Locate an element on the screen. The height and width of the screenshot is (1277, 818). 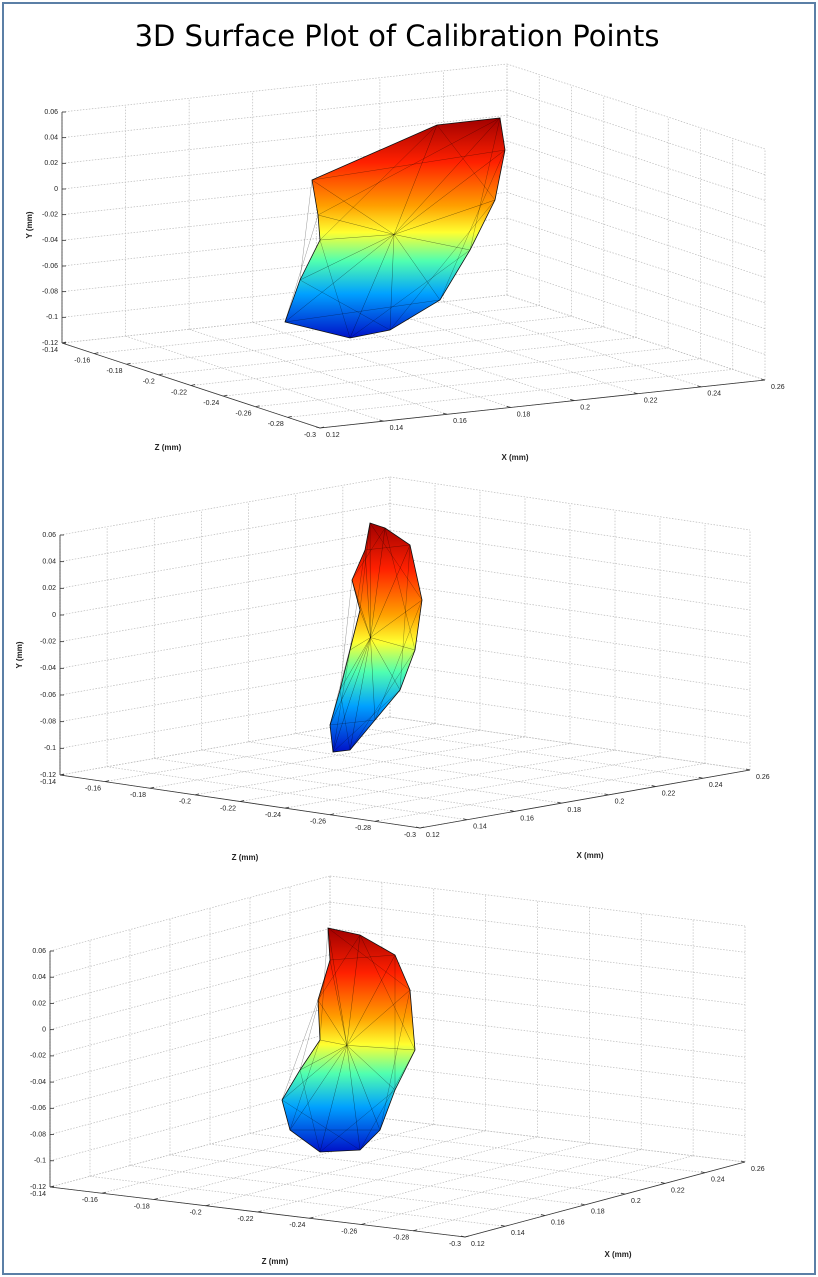
z-tick-label: -0.18 is located at coordinates (142, 1206).